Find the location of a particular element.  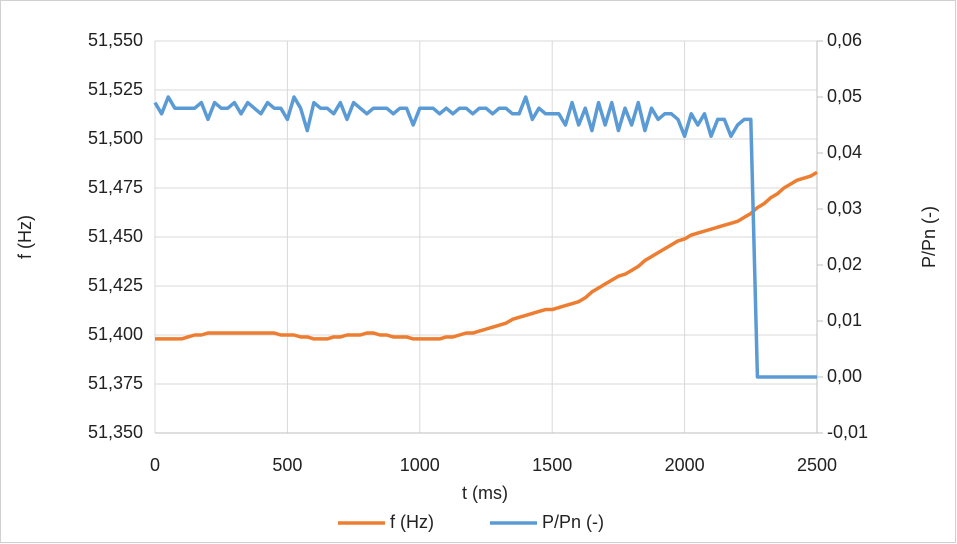

x-tick-label: 500 is located at coordinates (287, 465).